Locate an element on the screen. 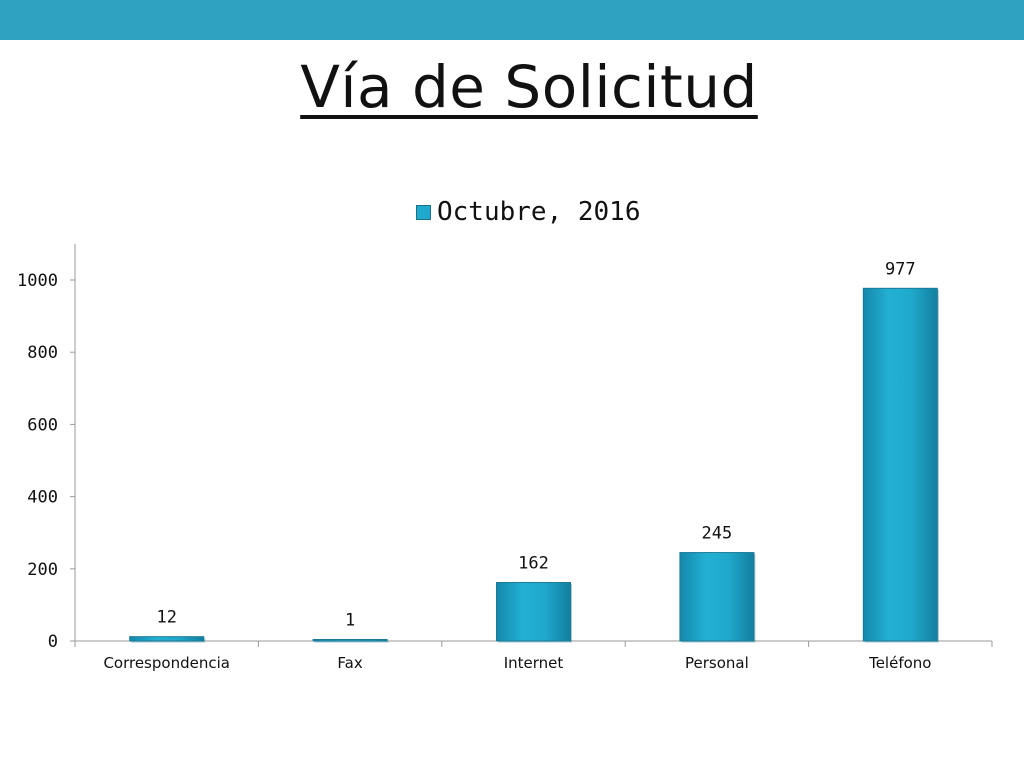  x-tick-label: Internet is located at coordinates (534, 663).